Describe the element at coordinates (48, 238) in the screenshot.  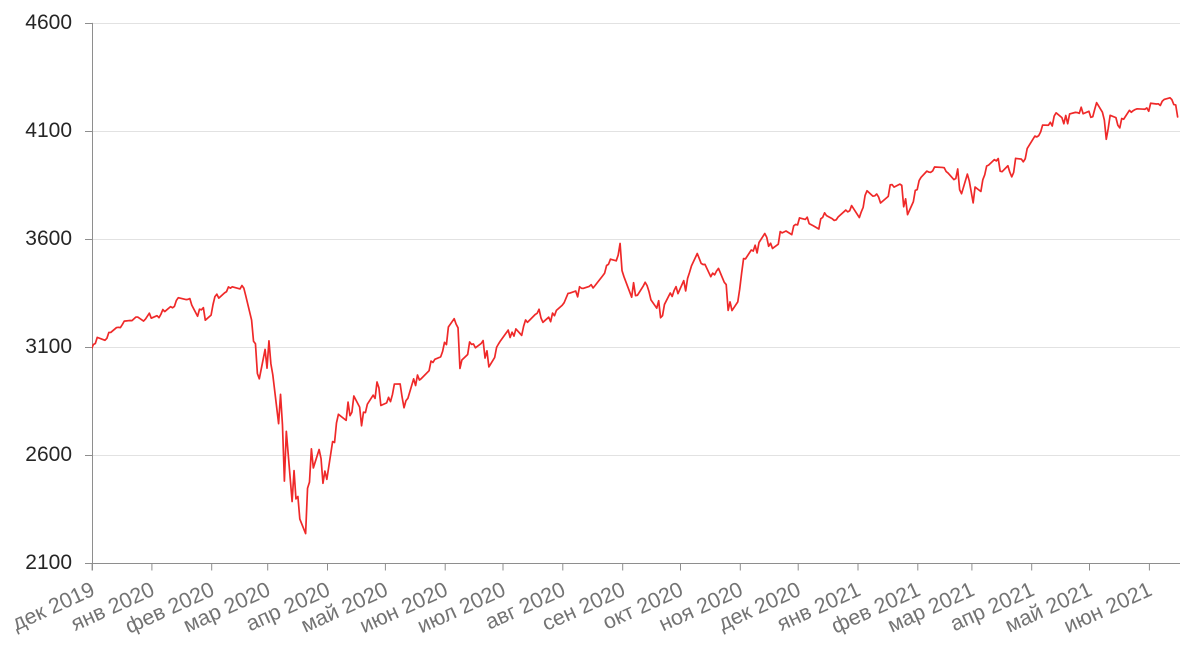
I see `svg-text: 3600` at that location.